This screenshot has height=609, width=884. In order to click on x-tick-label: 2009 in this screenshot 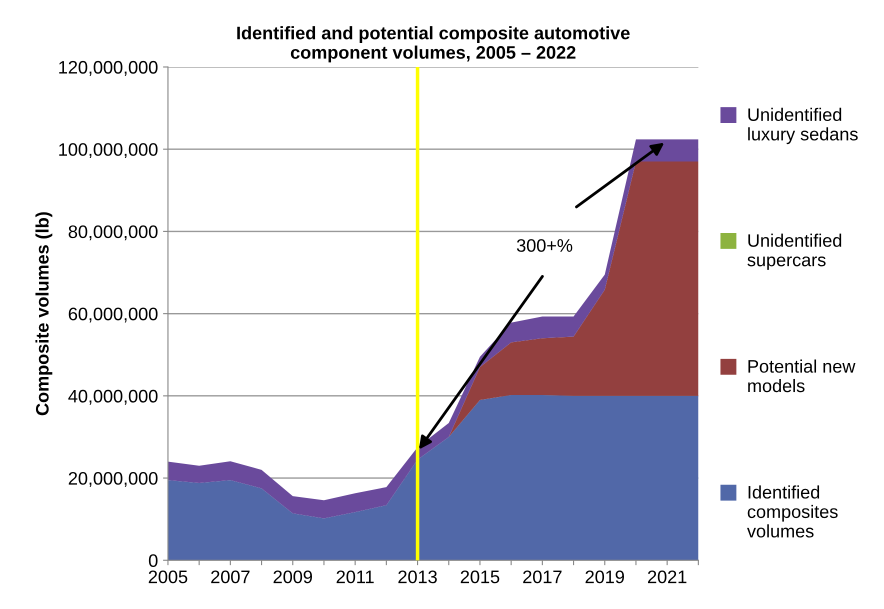, I will do `click(293, 577)`.